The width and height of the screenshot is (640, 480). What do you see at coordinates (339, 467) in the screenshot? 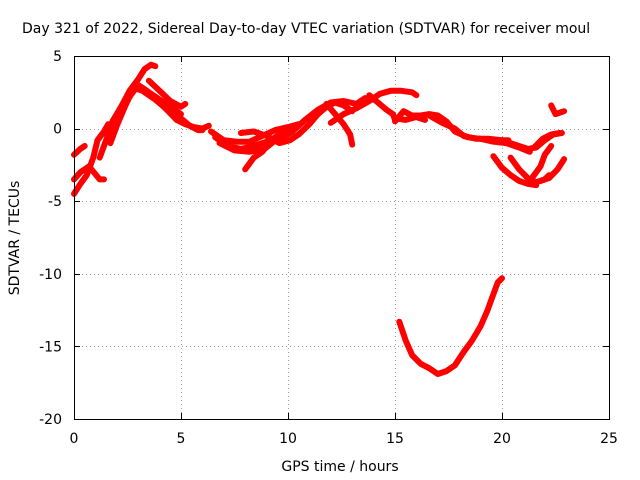
I see `x-axis-label: GPS time / hours` at bounding box center [339, 467].